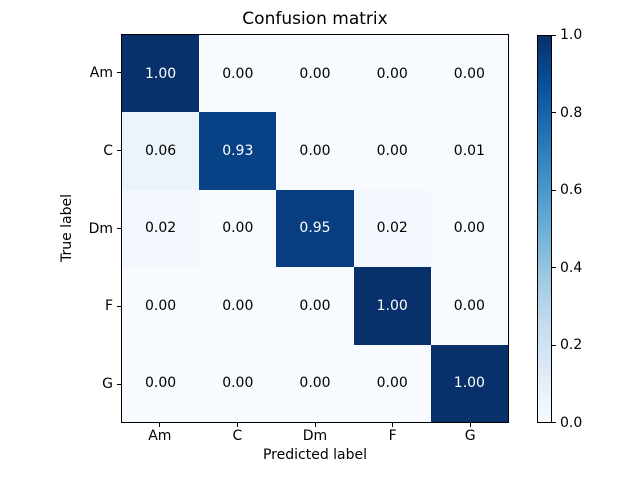 The height and width of the screenshot is (480, 640). Describe the element at coordinates (161, 74) in the screenshot. I see `heatmap-cell-Am-Am: 1.00` at that location.